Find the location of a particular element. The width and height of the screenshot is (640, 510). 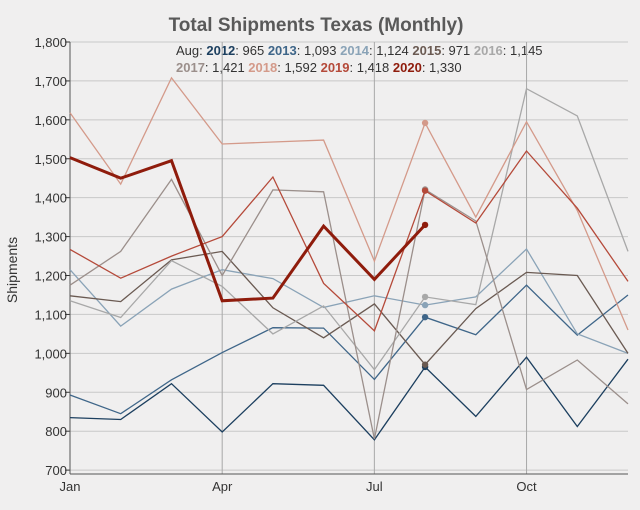

marker-aug-2018 is located at coordinates (425, 123).